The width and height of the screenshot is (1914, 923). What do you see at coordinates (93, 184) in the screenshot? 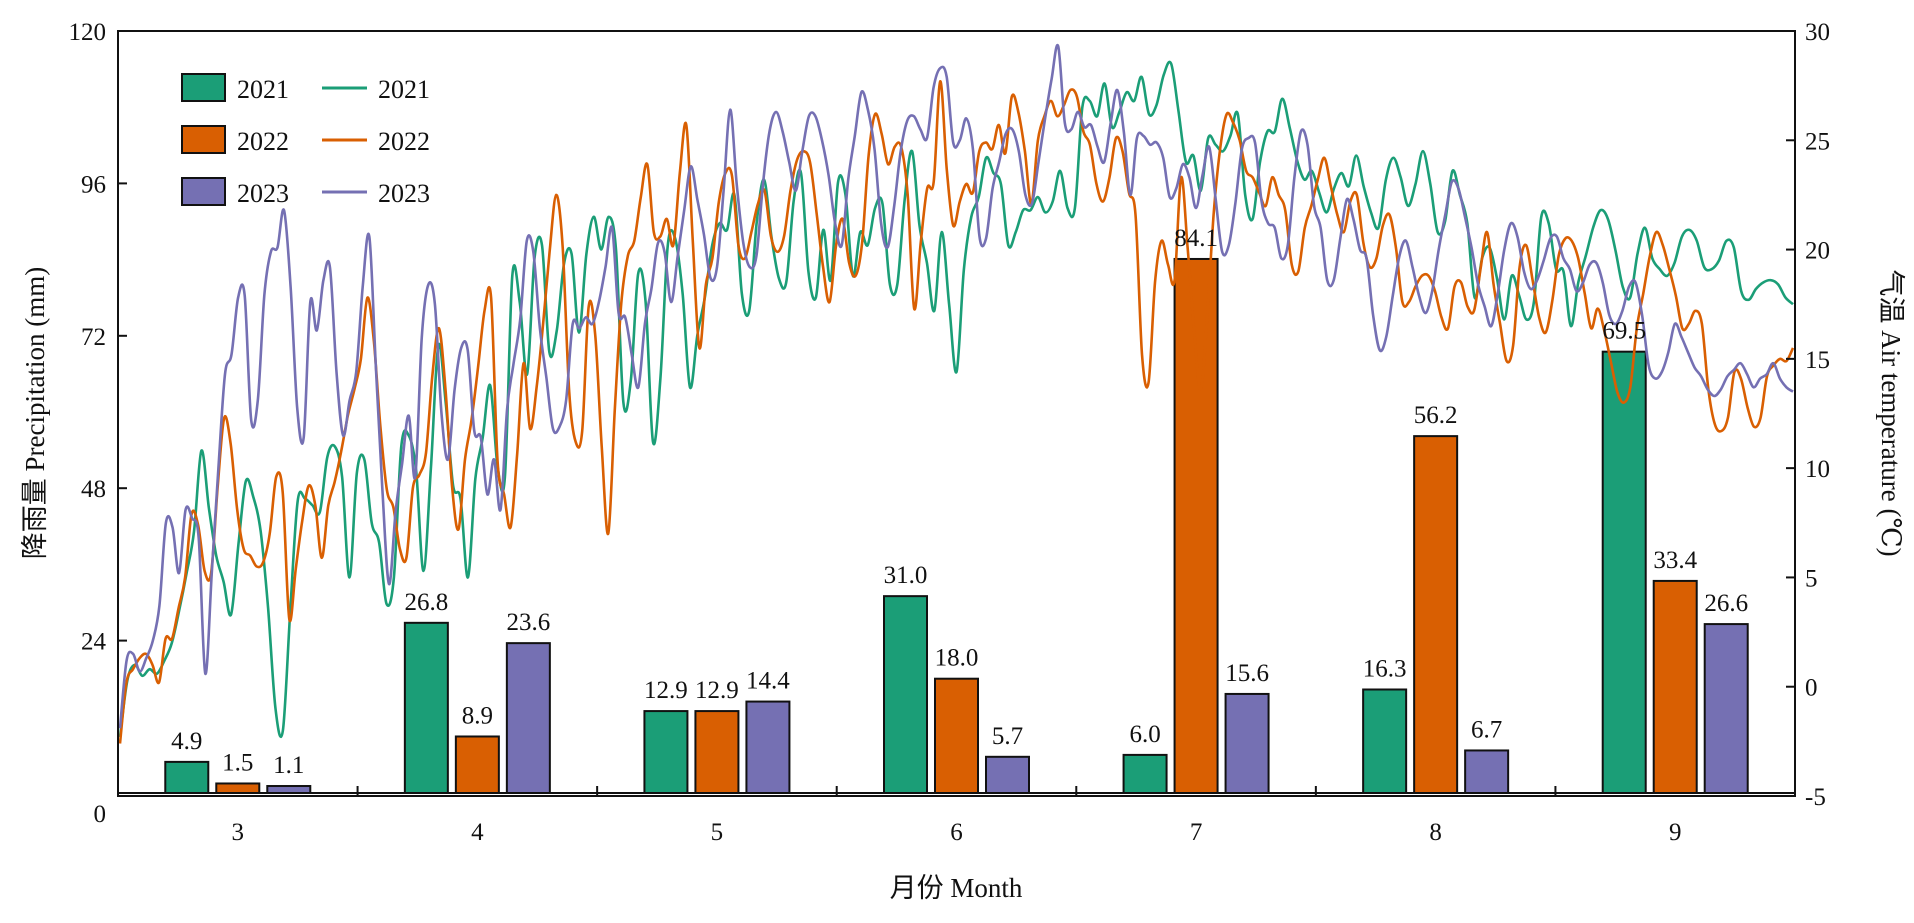
I see `y-left-tick-label: 96` at bounding box center [93, 184].